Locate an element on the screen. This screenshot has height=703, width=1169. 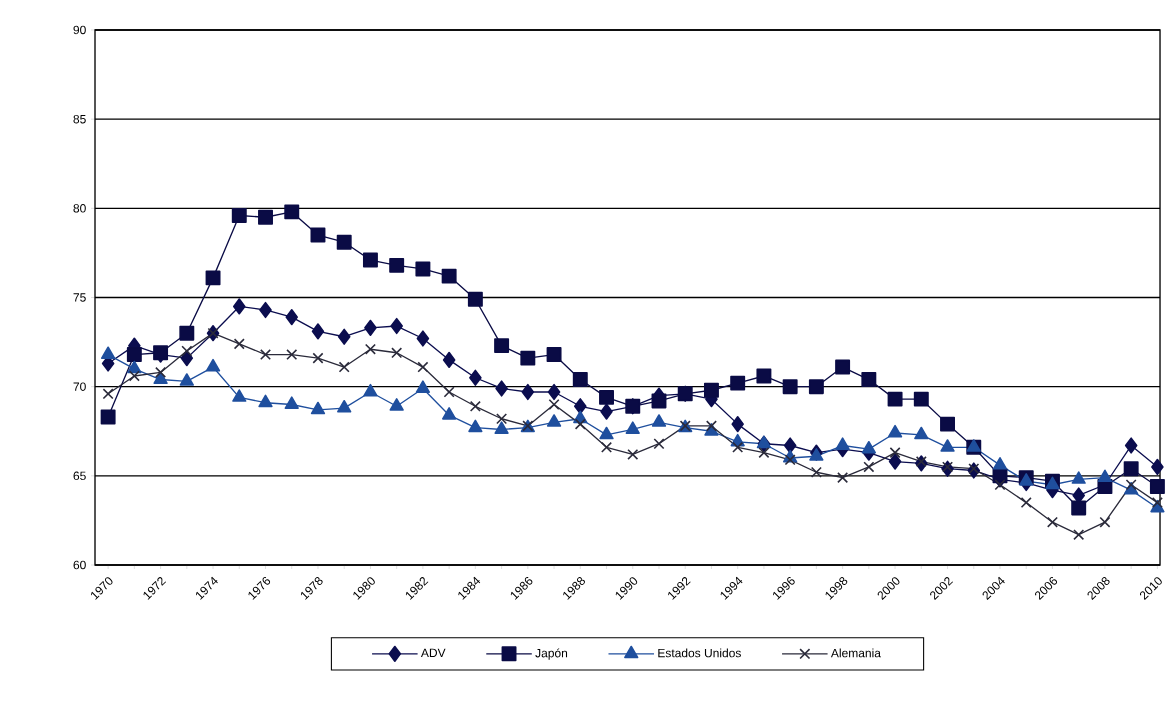
y-tick-label: 85 is located at coordinates (79, 119).